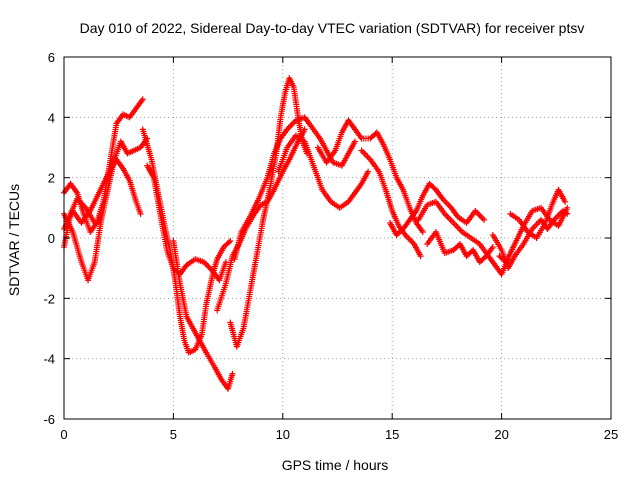 The image size is (640, 480). I want to click on x-tick-label: 20, so click(501, 434).